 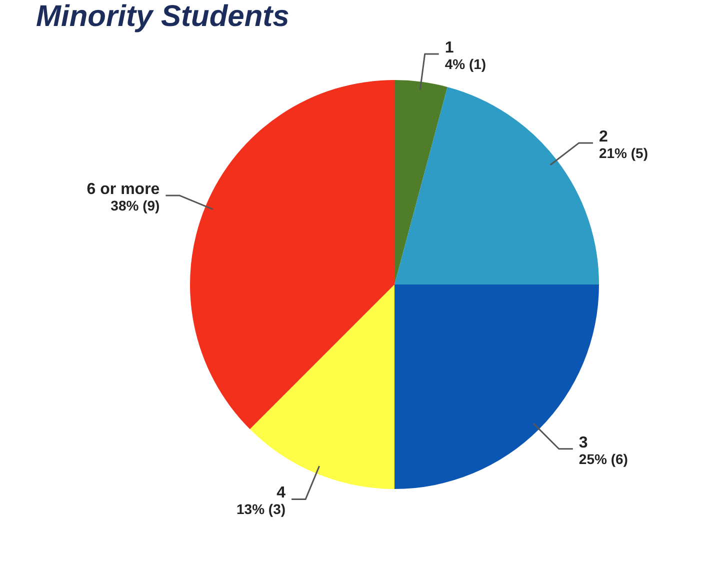 I want to click on slice-label: 3, so click(x=583, y=443).